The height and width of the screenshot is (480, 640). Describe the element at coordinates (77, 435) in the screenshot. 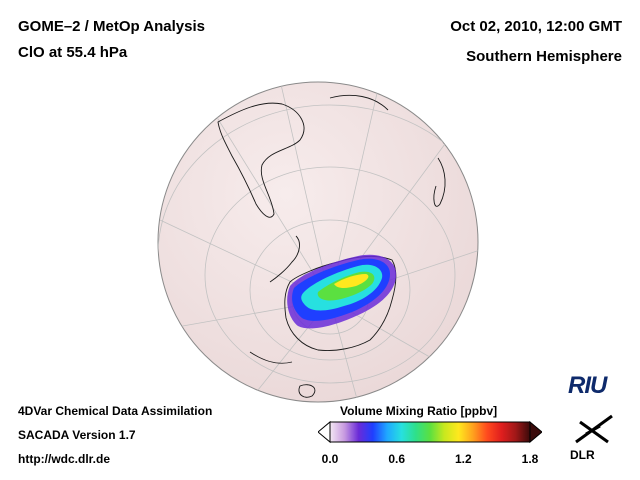

I see `footer-version: SACADA Version 1.7` at that location.